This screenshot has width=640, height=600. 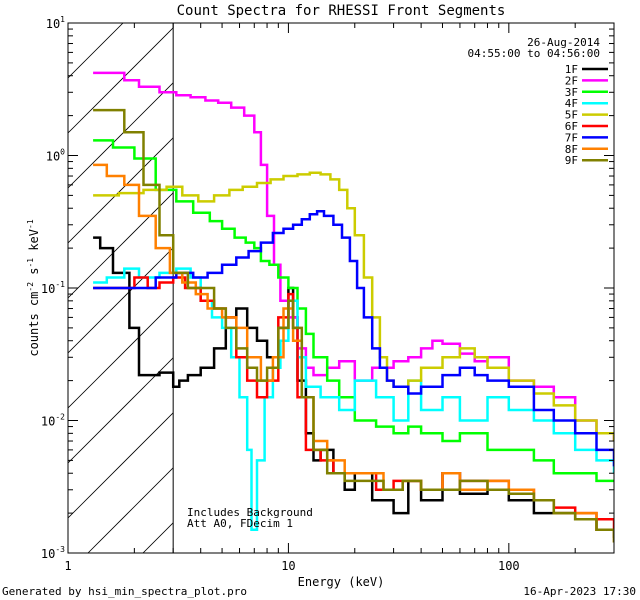 I want to click on annotation-attenuator: Att A0, FDecim 1, so click(x=240, y=523).